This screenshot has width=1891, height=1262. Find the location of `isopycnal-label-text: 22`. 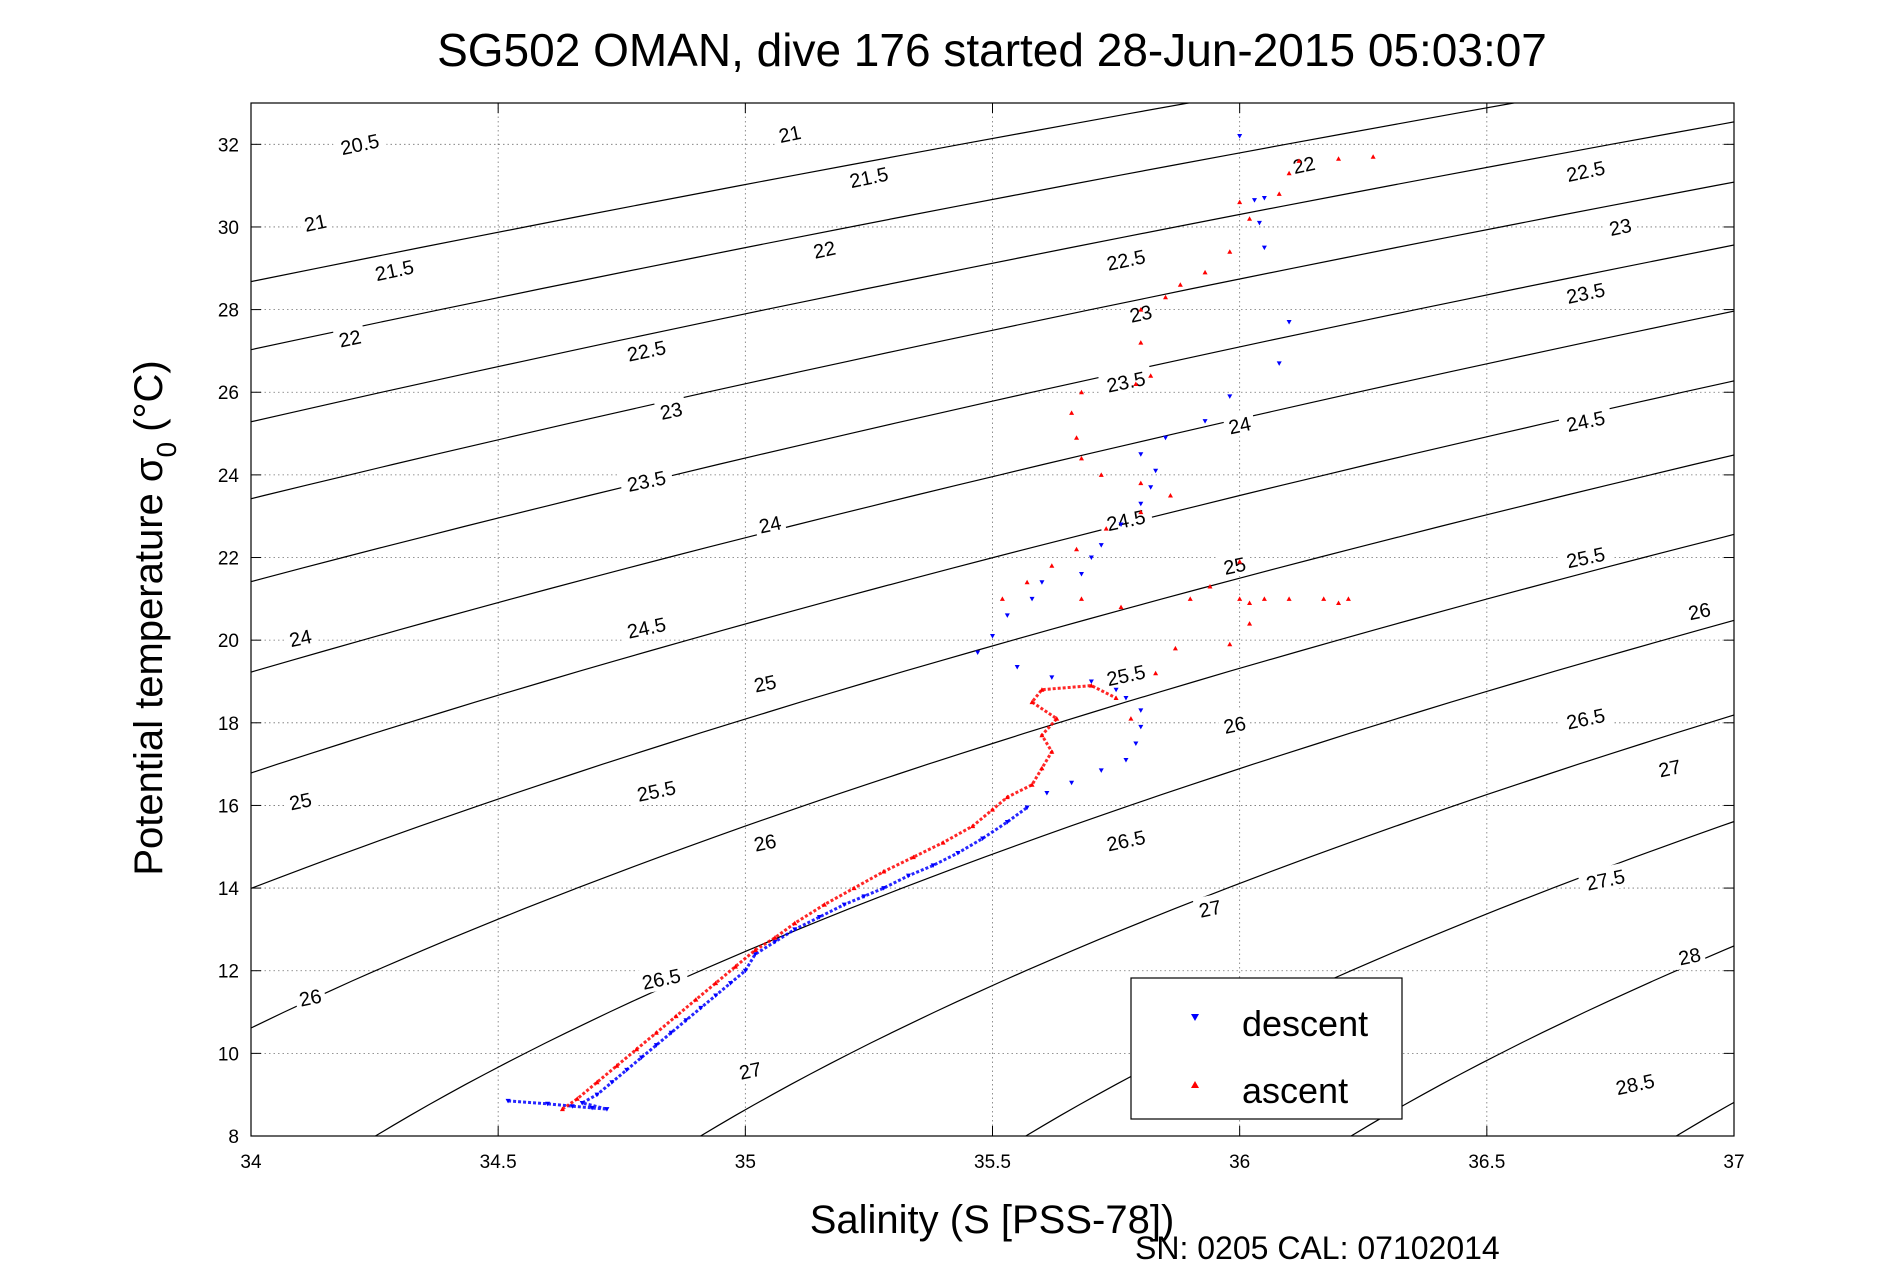

isopycnal-label-text: 22 is located at coordinates (1304, 166).